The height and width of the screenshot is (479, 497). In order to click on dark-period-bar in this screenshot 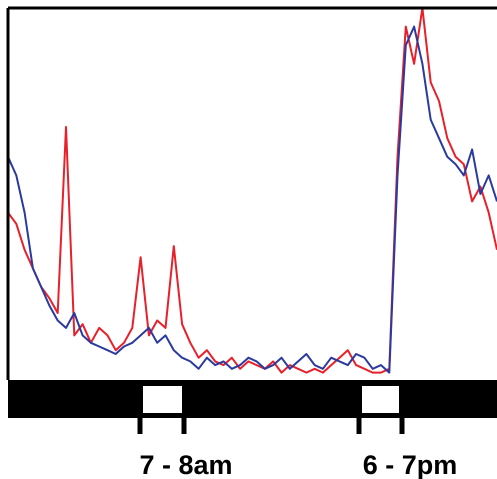, I will do `click(252, 399)`.